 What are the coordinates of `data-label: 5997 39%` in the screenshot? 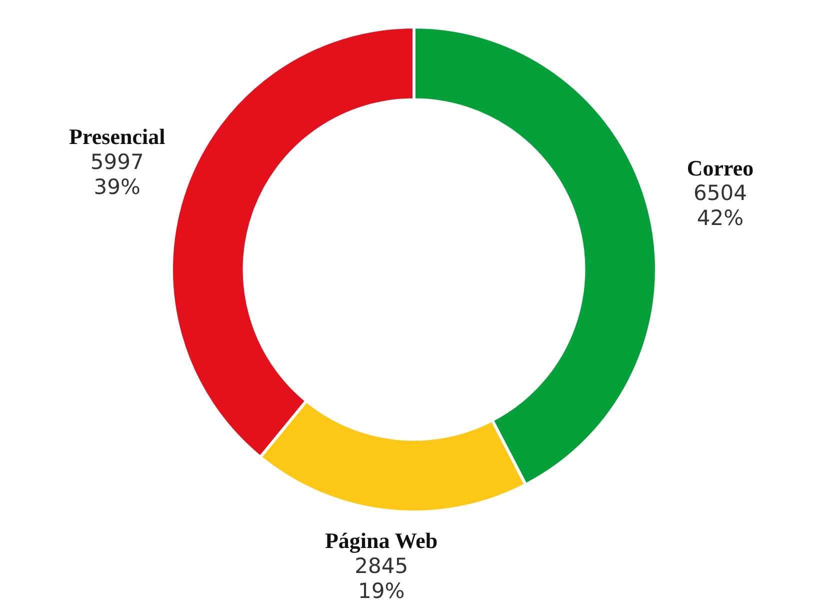 It's located at (117, 174).